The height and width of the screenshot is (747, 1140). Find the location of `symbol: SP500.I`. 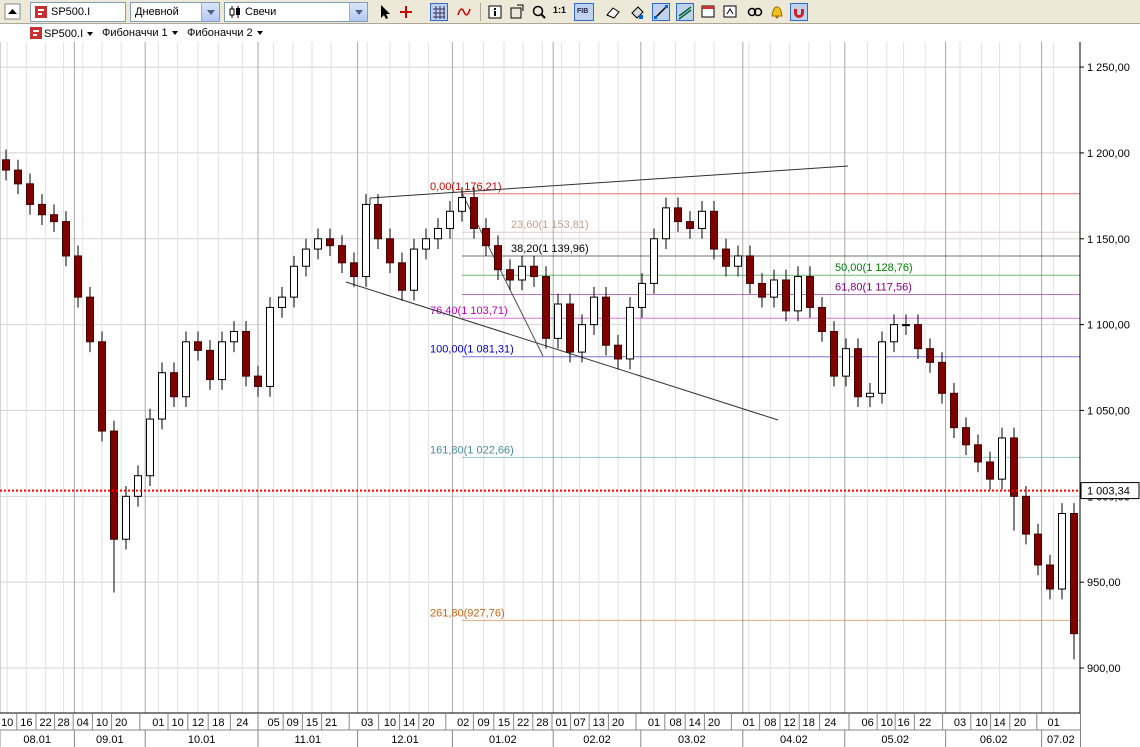

symbol: SP500.I is located at coordinates (71, 12).